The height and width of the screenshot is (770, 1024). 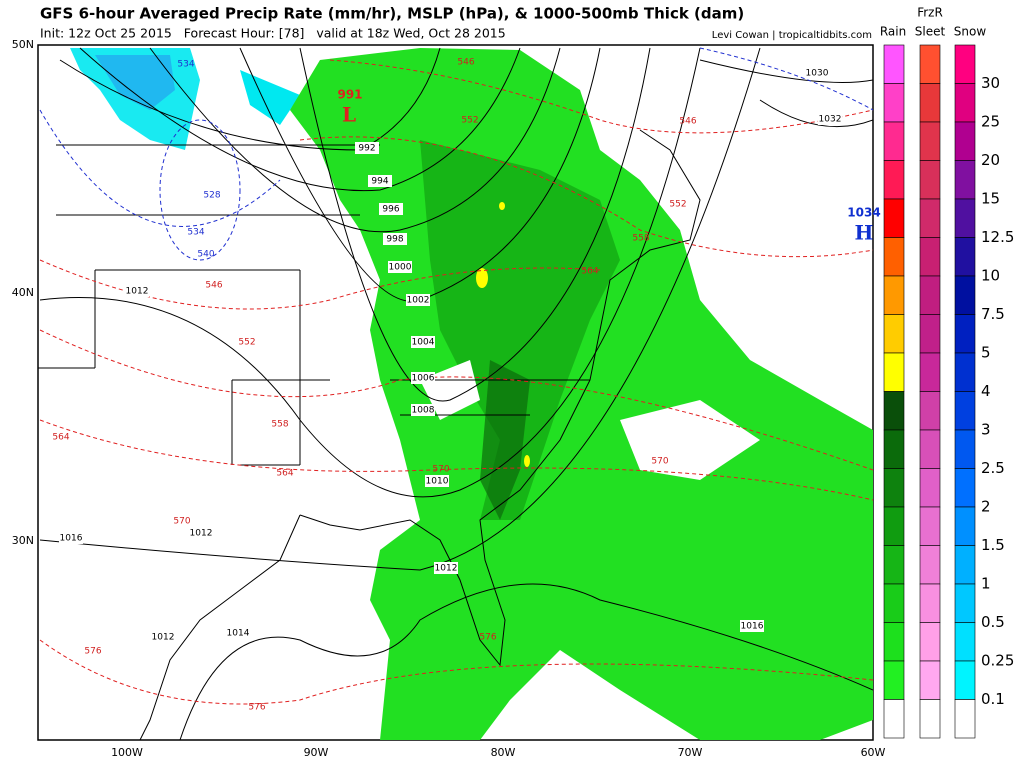 What do you see at coordinates (127, 752) in the screenshot?
I see `lon-label: 100W` at bounding box center [127, 752].